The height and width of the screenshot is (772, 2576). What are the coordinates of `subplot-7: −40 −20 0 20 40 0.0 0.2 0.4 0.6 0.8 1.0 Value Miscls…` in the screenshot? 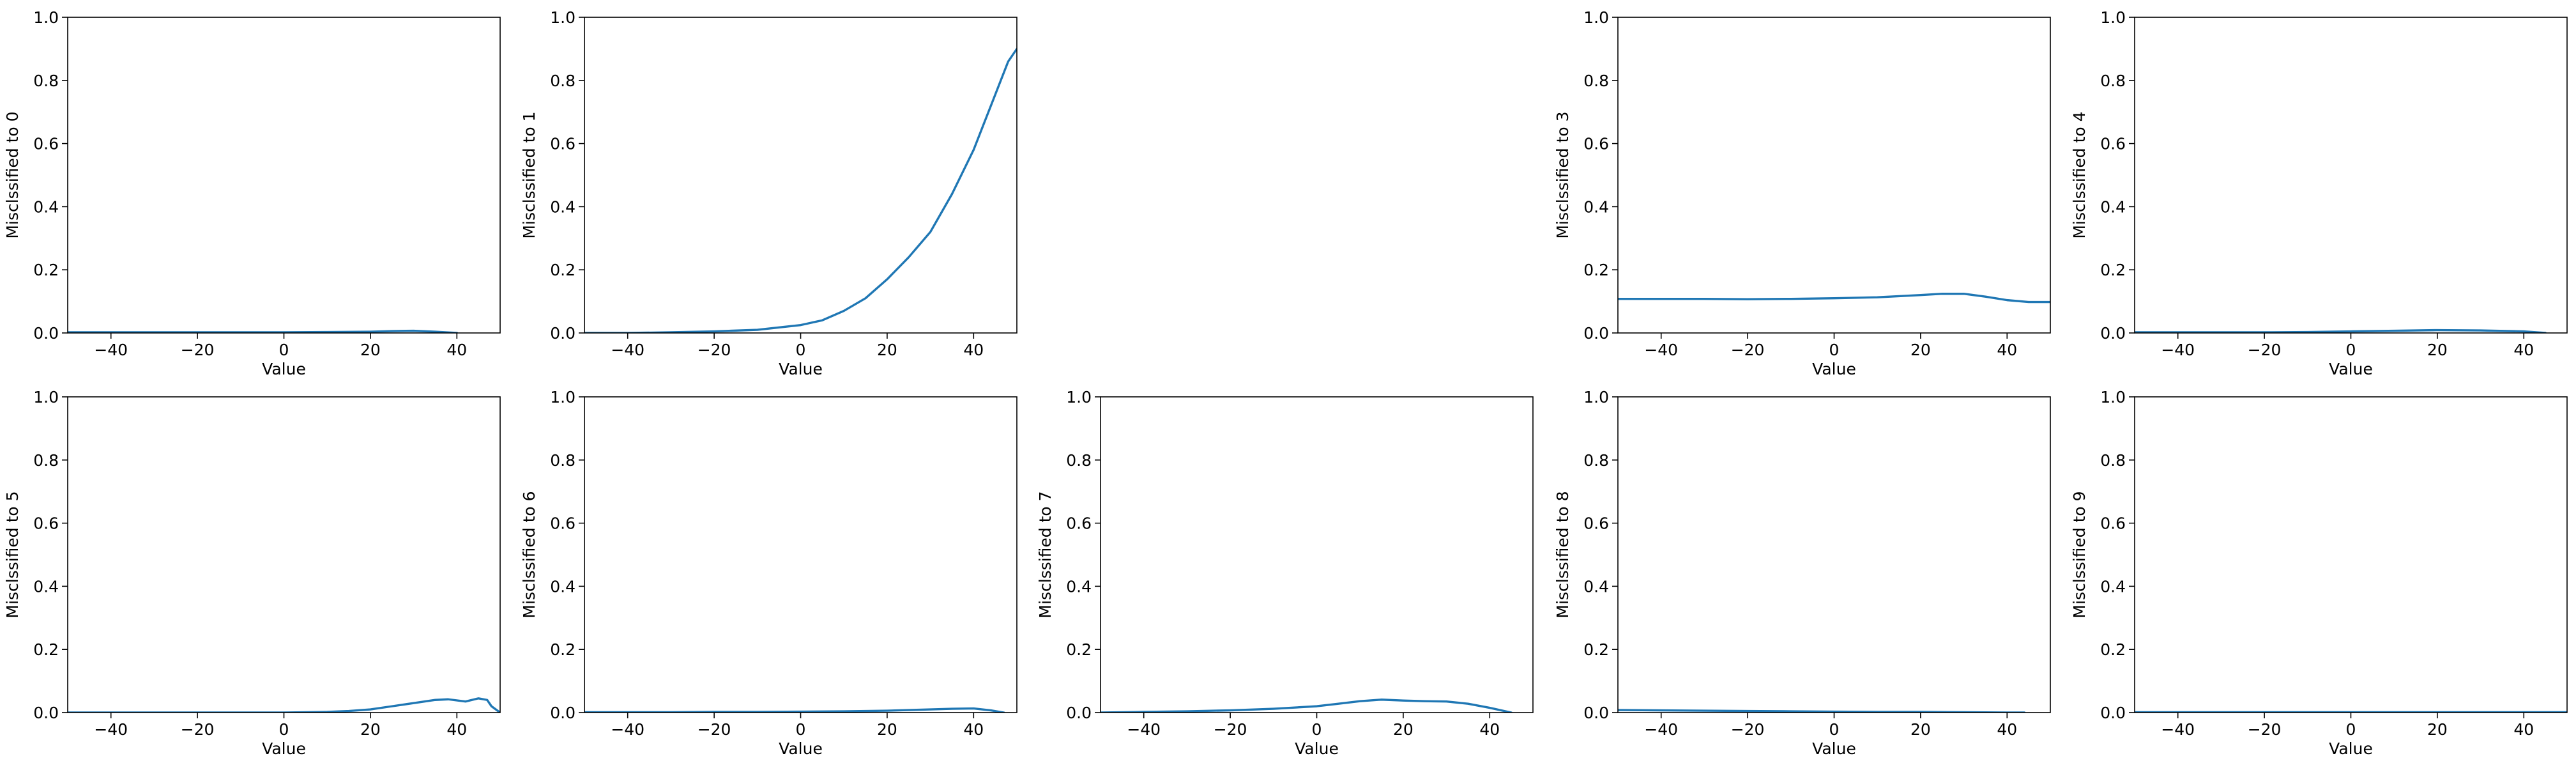 It's located at (1285, 573).